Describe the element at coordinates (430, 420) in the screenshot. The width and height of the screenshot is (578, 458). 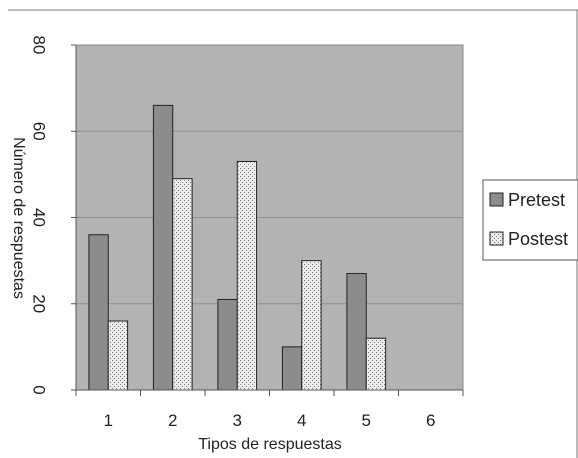
I see `x-tick-label: 6` at that location.